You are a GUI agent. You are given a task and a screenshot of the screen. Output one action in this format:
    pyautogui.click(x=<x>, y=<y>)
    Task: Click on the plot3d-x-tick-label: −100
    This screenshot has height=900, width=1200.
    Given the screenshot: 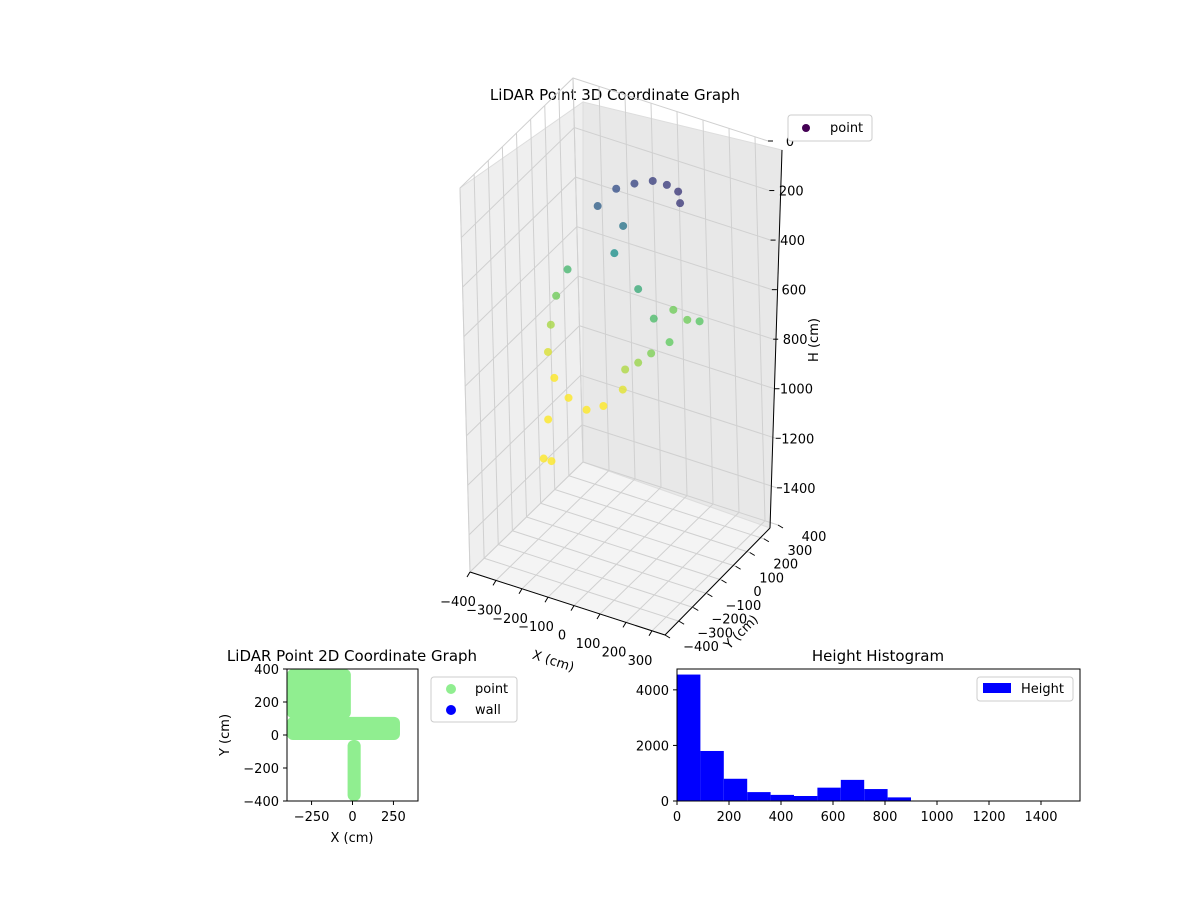 What is the action you would take?
    pyautogui.click(x=536, y=627)
    